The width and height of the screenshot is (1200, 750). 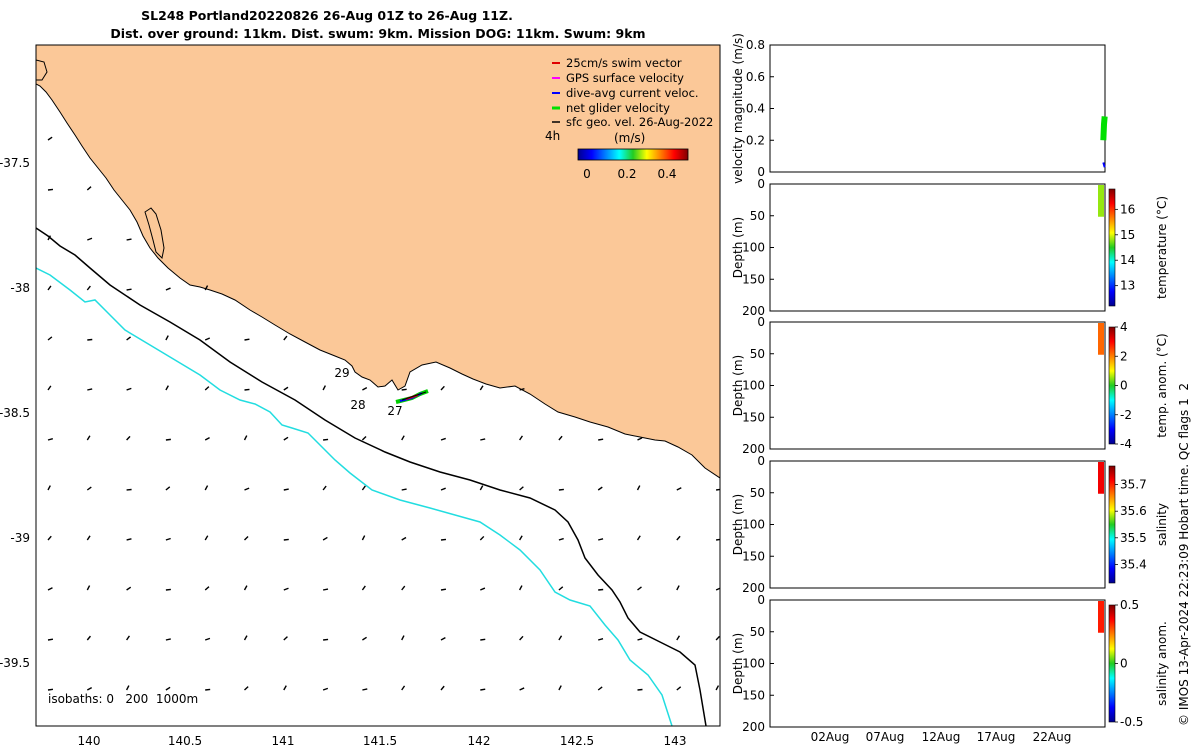 What do you see at coordinates (1127, 235) in the screenshot?
I see `colorbar-tick-label: 15` at bounding box center [1127, 235].